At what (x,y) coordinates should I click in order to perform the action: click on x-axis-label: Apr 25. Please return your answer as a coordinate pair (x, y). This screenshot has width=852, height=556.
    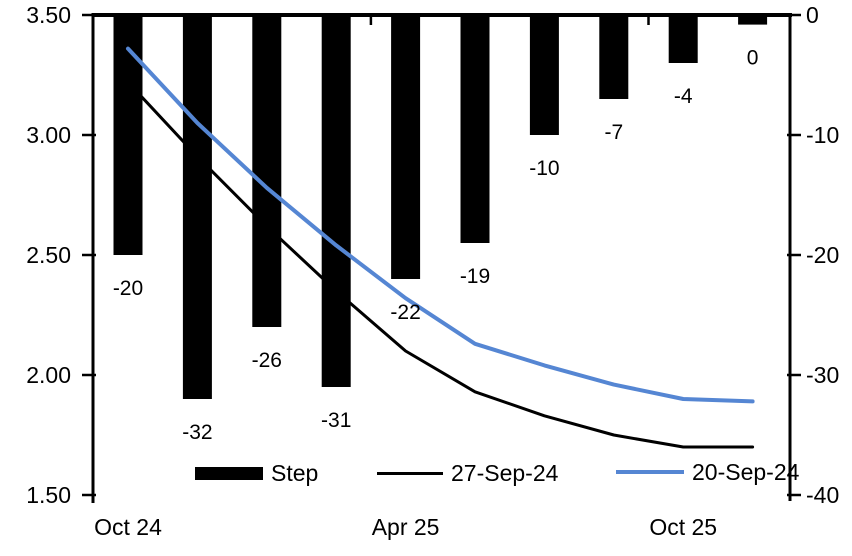
    Looking at the image, I should click on (406, 527).